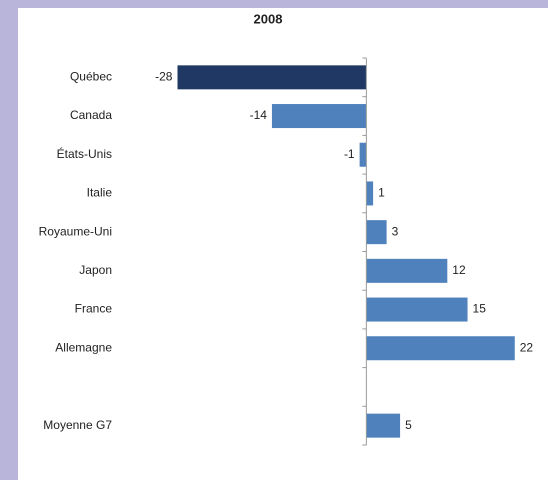 The width and height of the screenshot is (548, 480). I want to click on value-label: -1, so click(349, 154).